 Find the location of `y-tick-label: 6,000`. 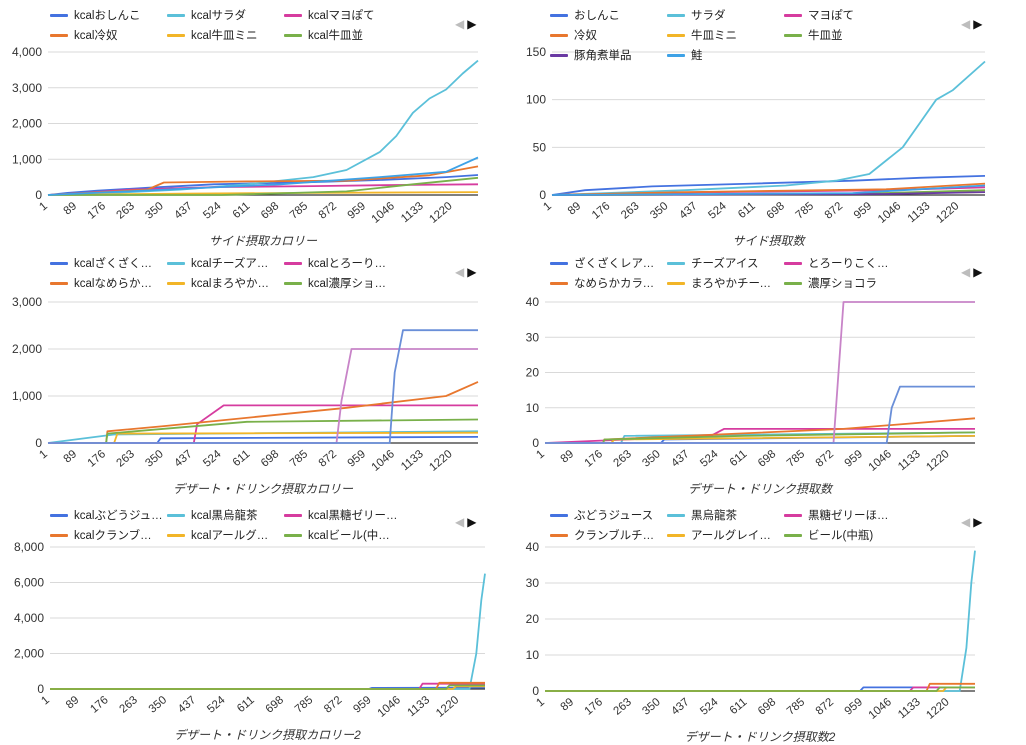

y-tick-label: 6,000 is located at coordinates (29, 583).